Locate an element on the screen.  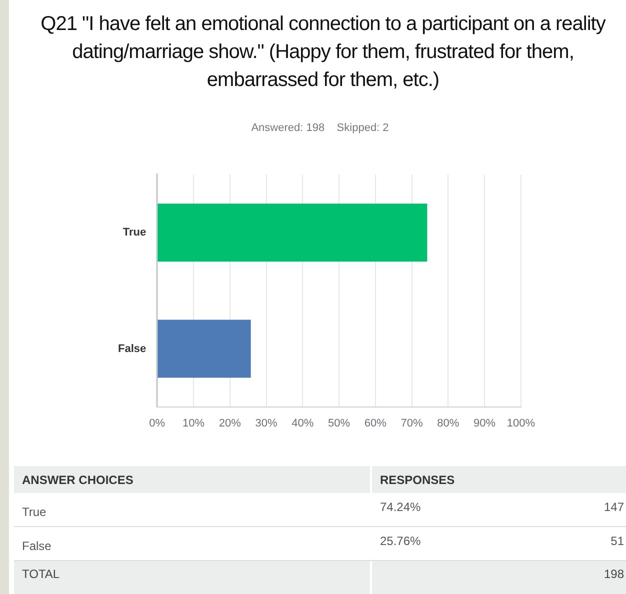
text: 74.24% is located at coordinates (400, 507).